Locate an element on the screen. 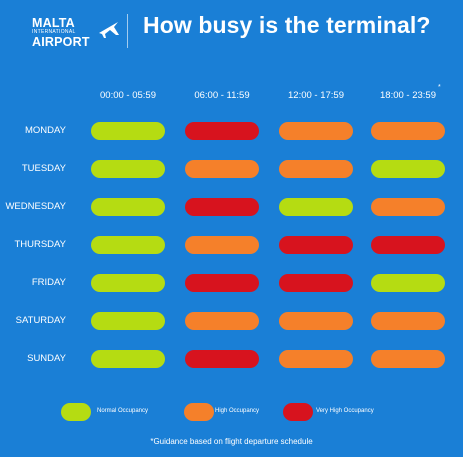  airplane-icon is located at coordinates (109, 30).